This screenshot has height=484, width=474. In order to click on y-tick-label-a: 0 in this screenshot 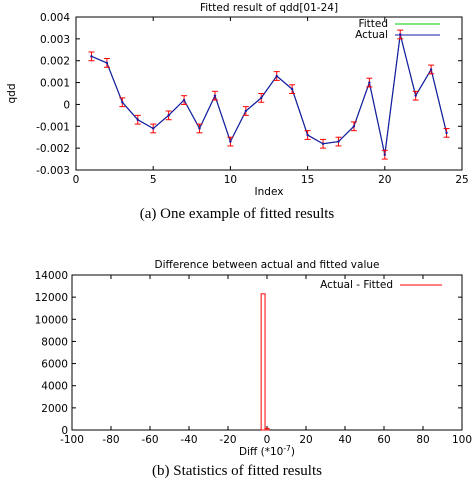, I will do `click(66, 105)`.